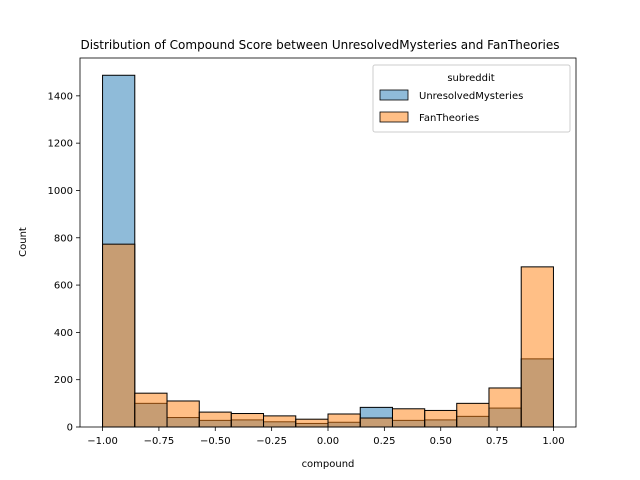 This screenshot has width=640, height=480. Describe the element at coordinates (159, 441) in the screenshot. I see `x-tick-label: −0.75` at that location.